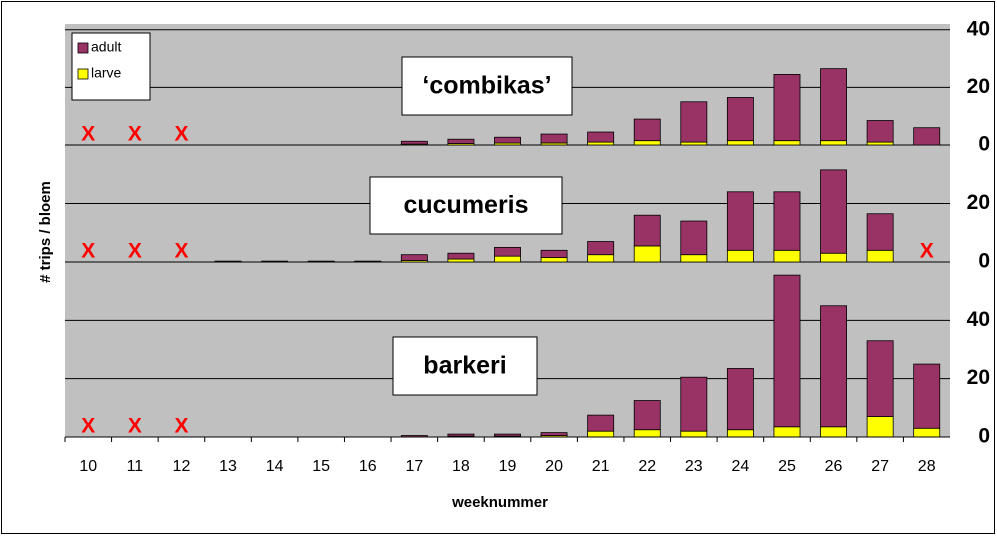 This screenshot has width=997, height=536. What do you see at coordinates (834, 466) in the screenshot?
I see `x-tick-label: 26` at bounding box center [834, 466].